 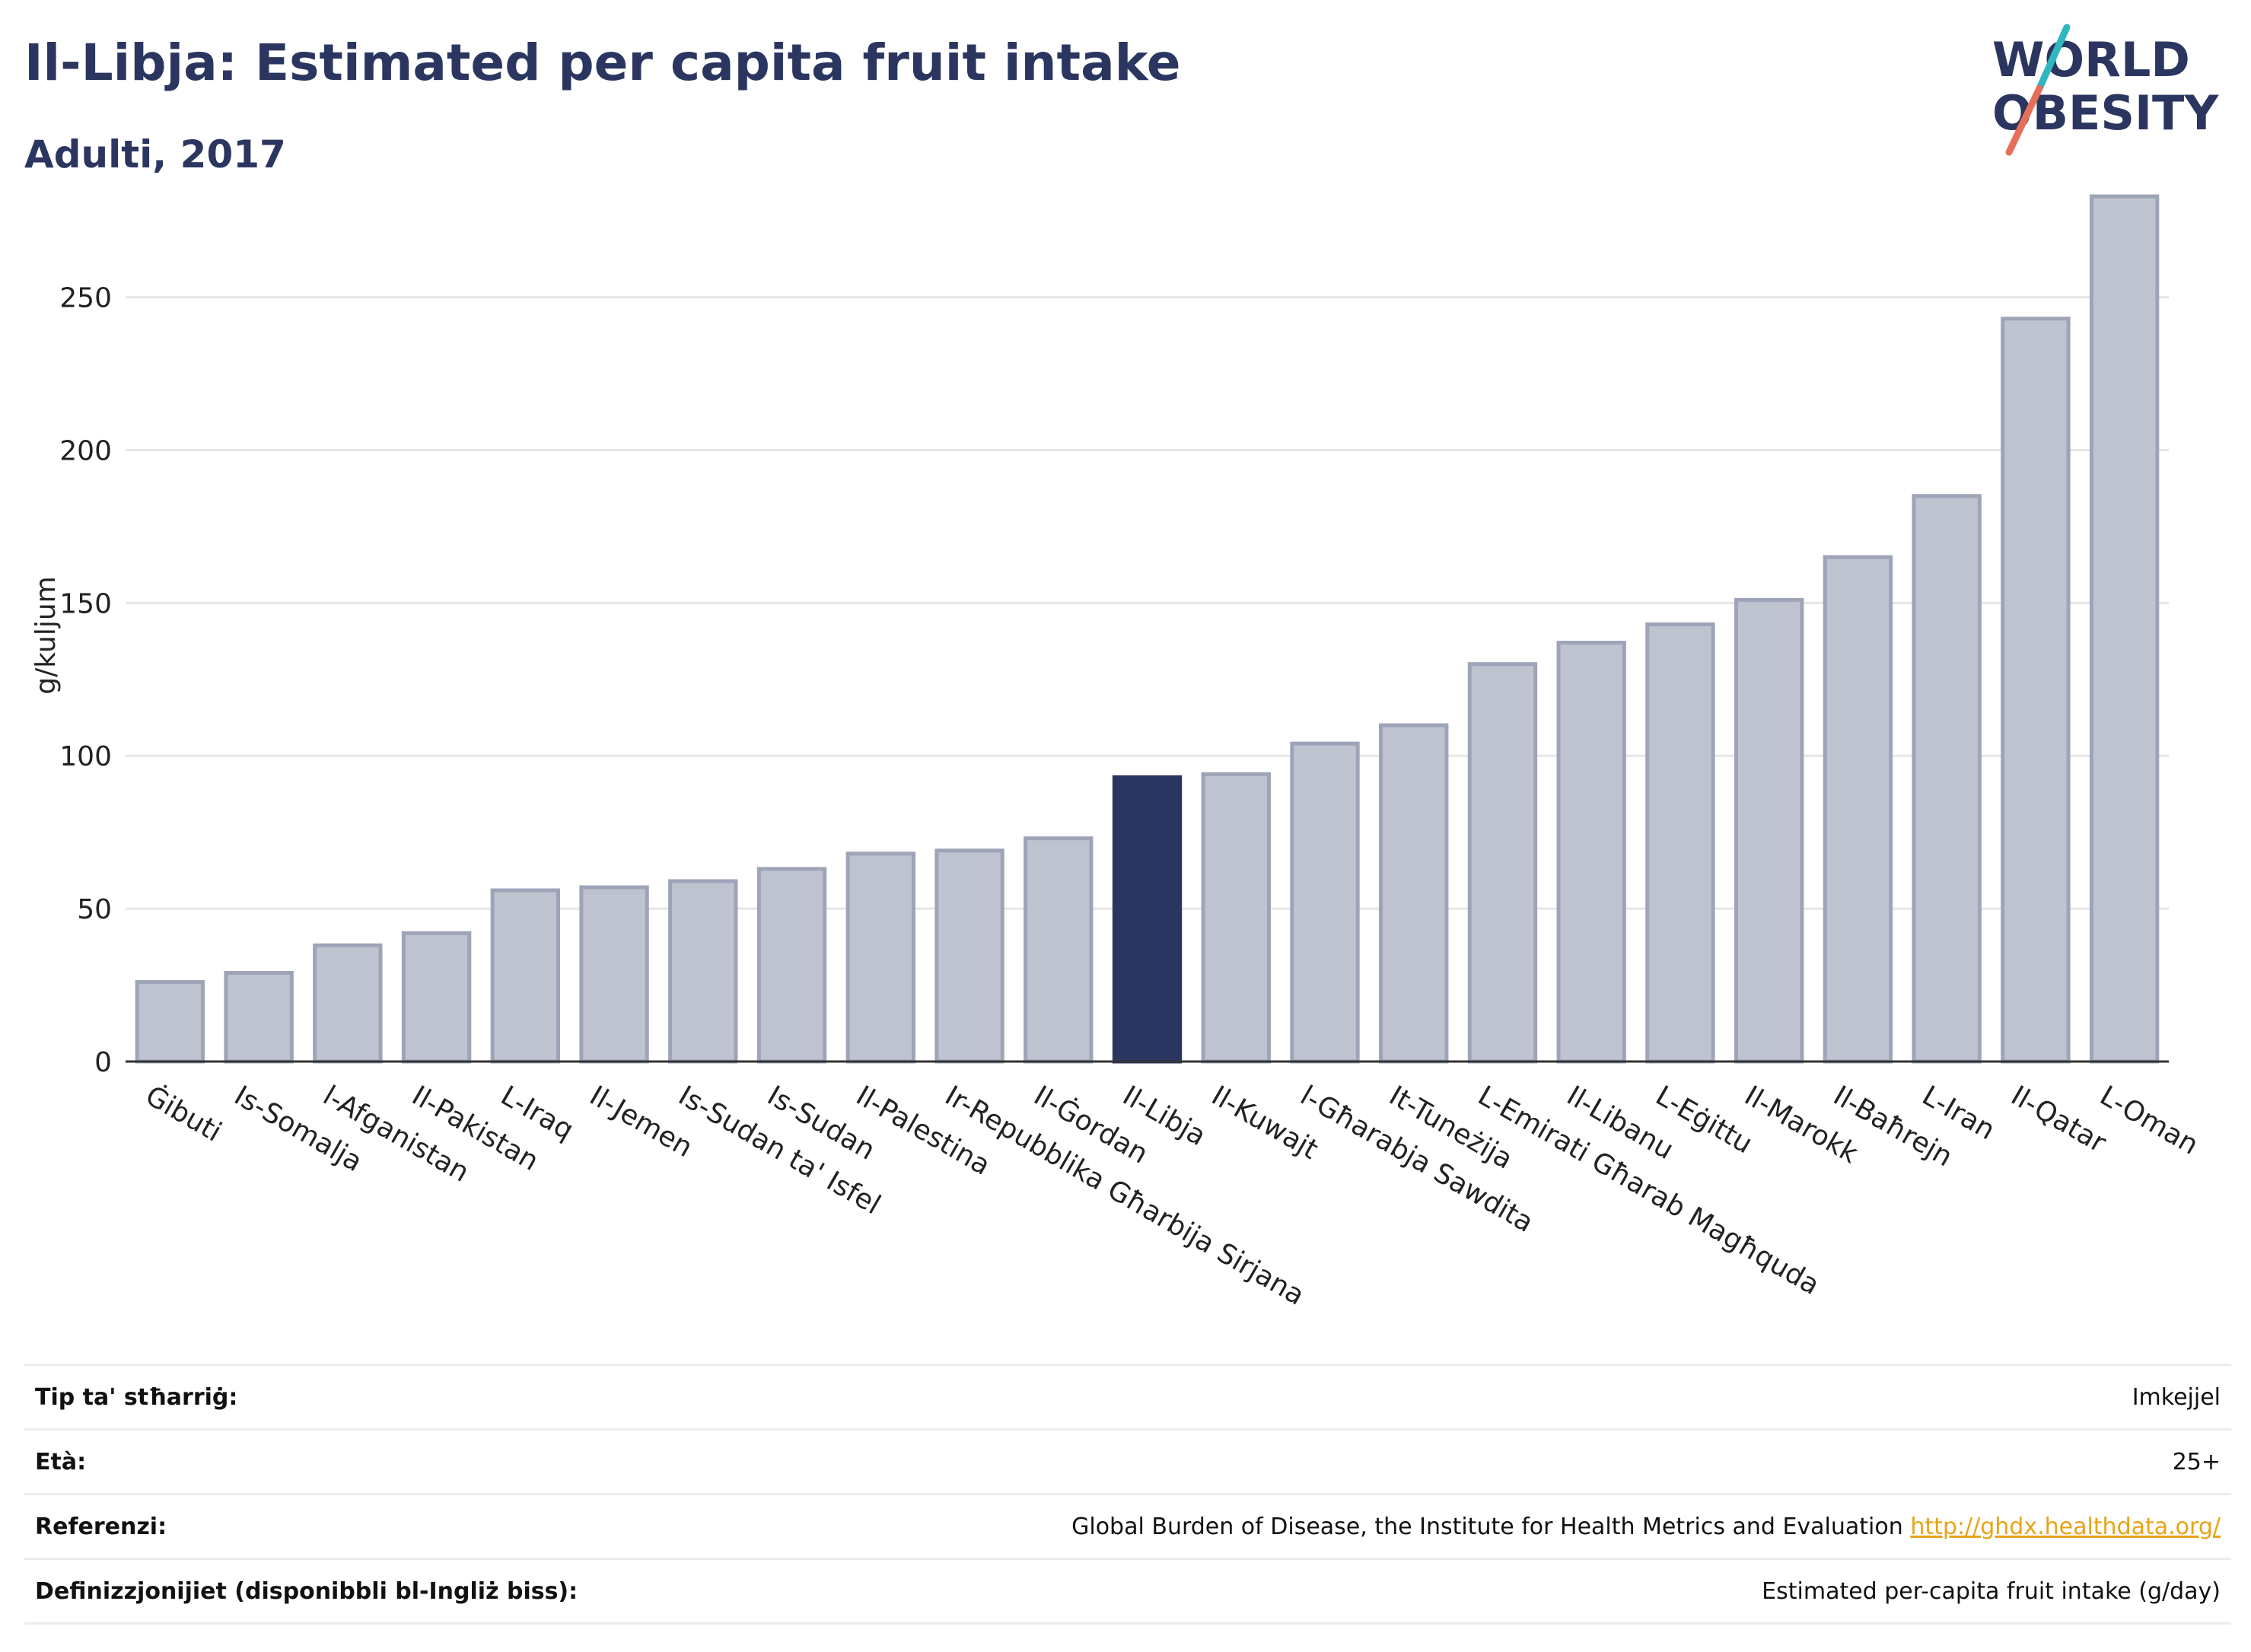 What do you see at coordinates (2148, 1120) in the screenshot?
I see `x-tick-label: L-Oman` at bounding box center [2148, 1120].